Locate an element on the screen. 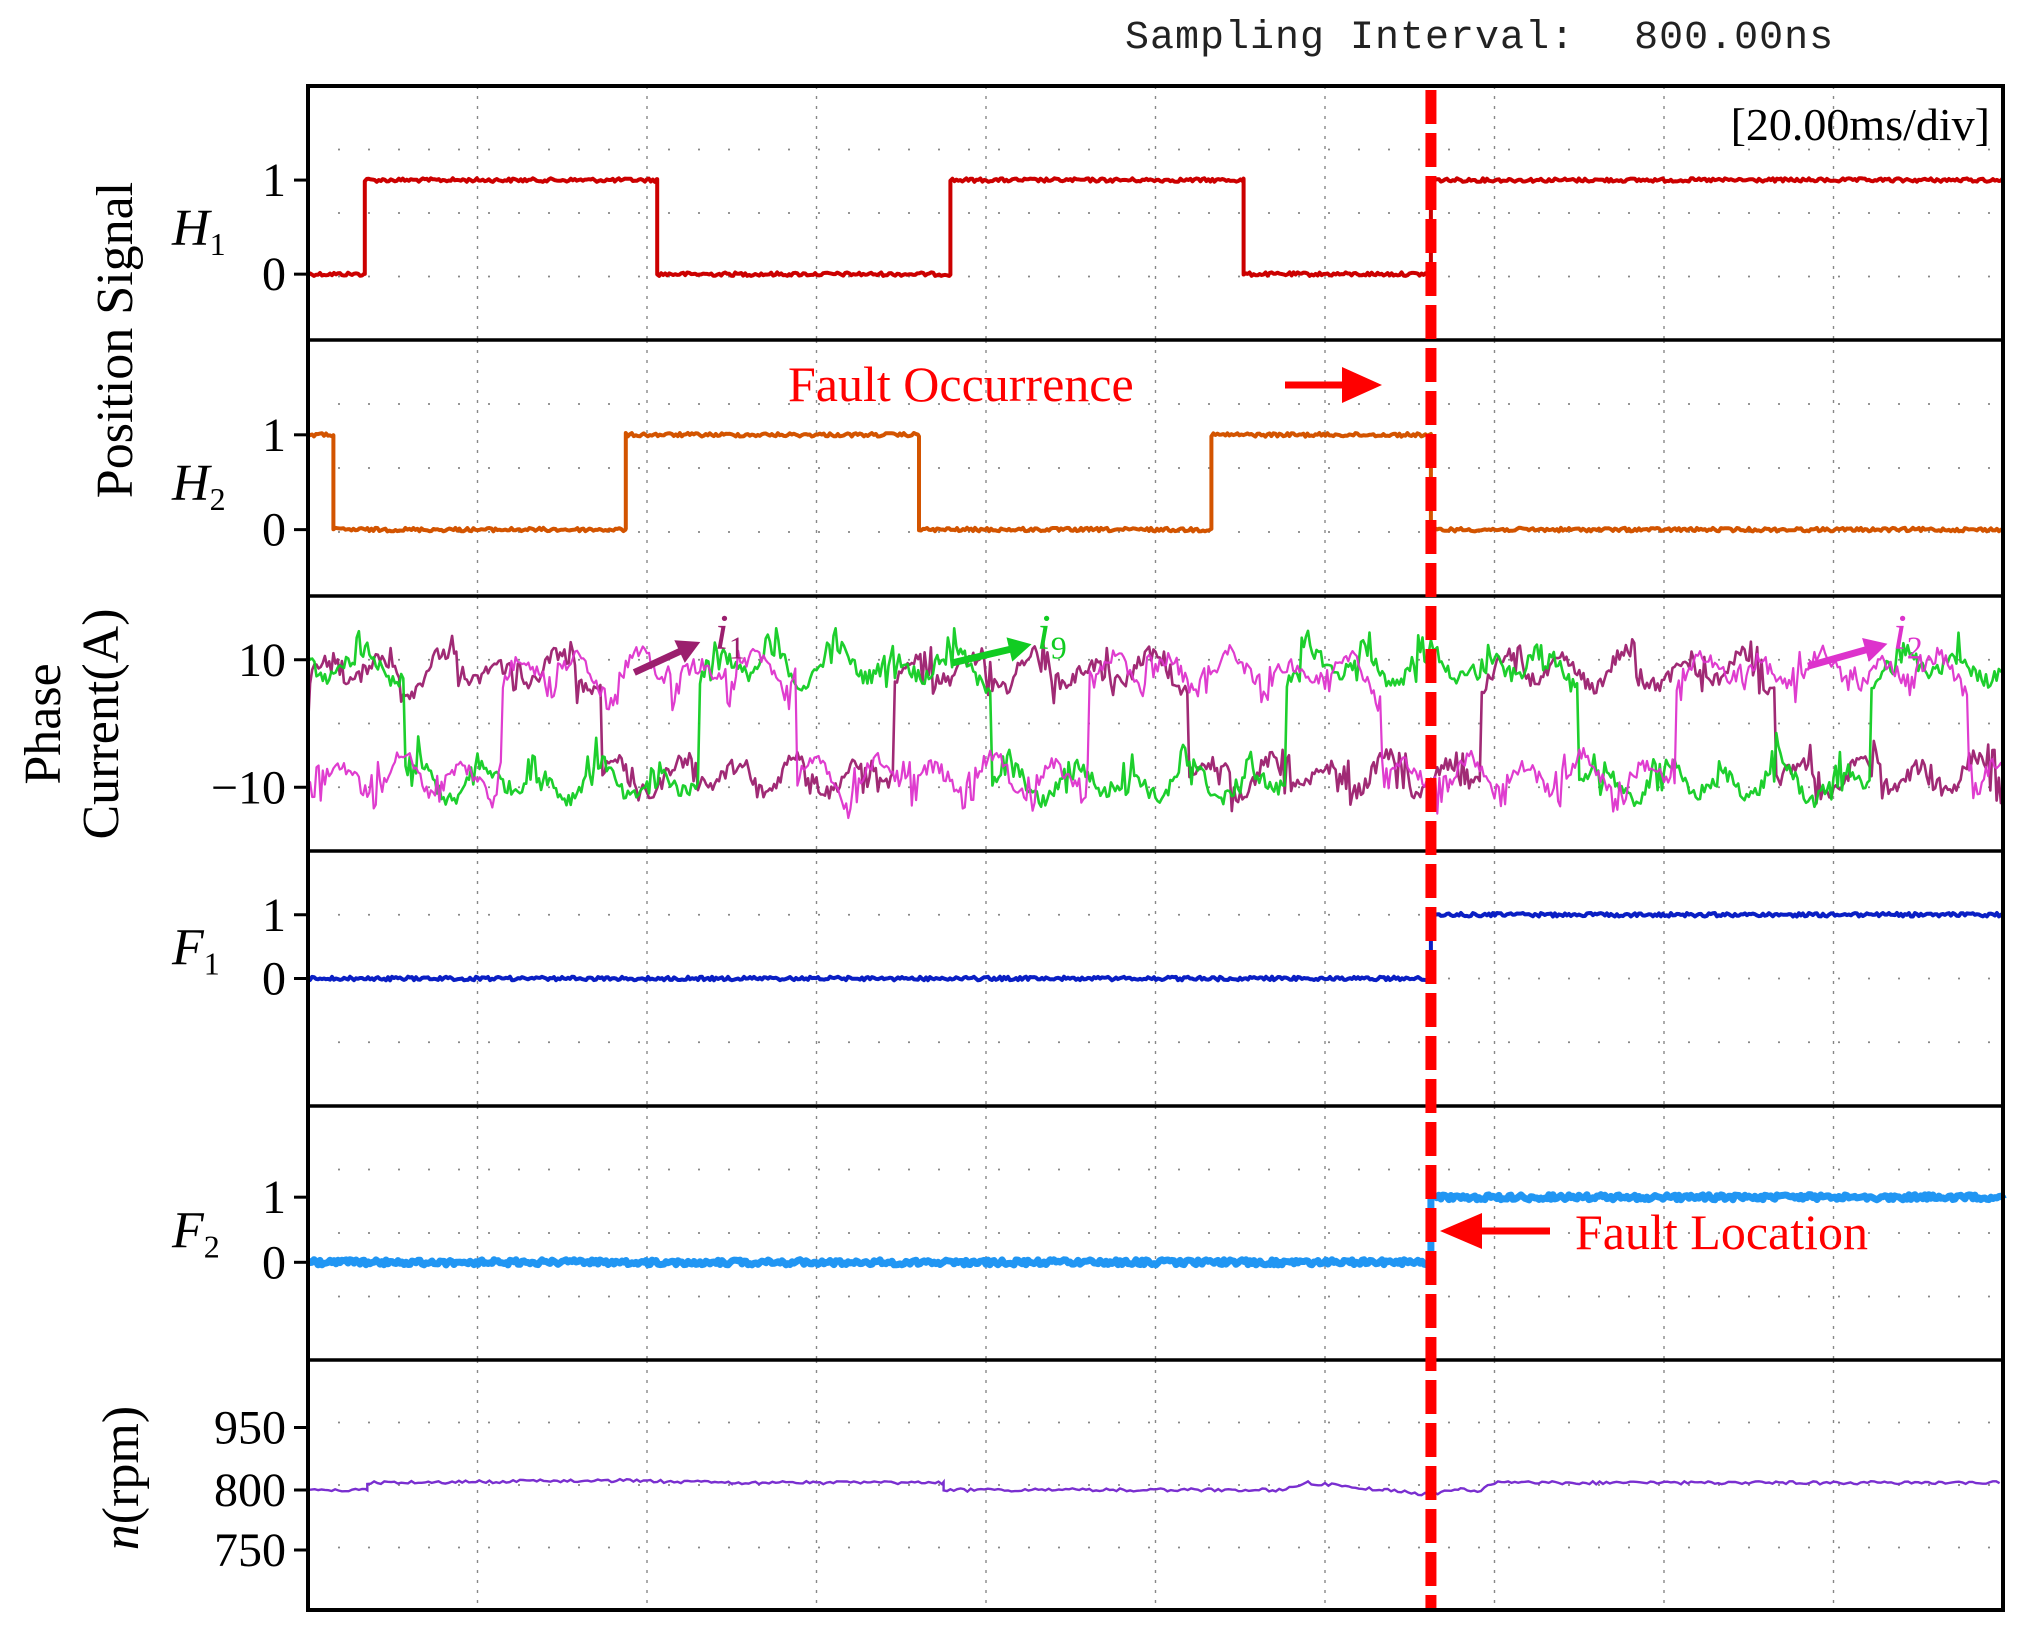 Image resolution: width=2017 pixels, height=1630 pixels. fault-location-label: Fault Location is located at coordinates (1721, 1232).